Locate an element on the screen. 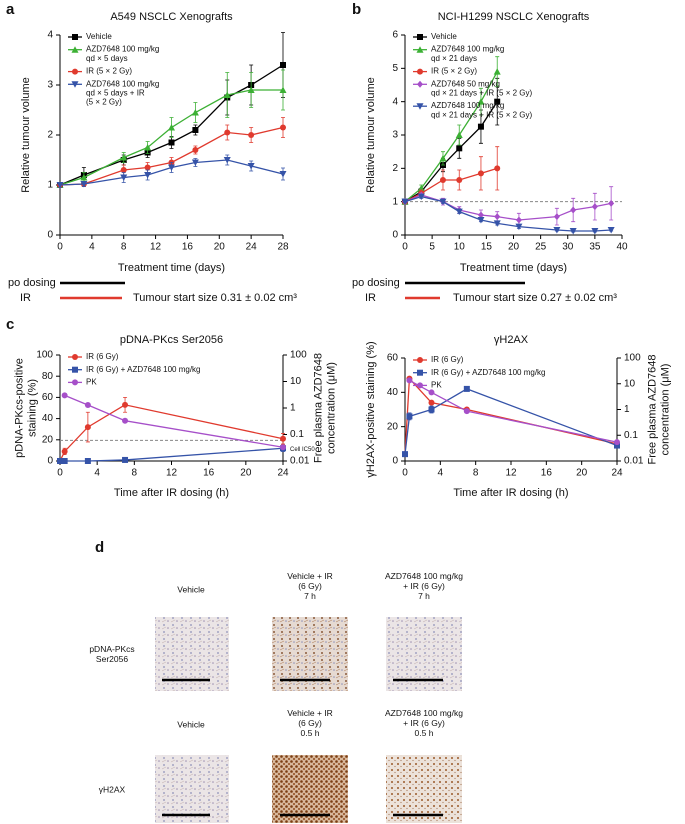 The image size is (685, 824). scale-bars is located at coordinates (302, 747).